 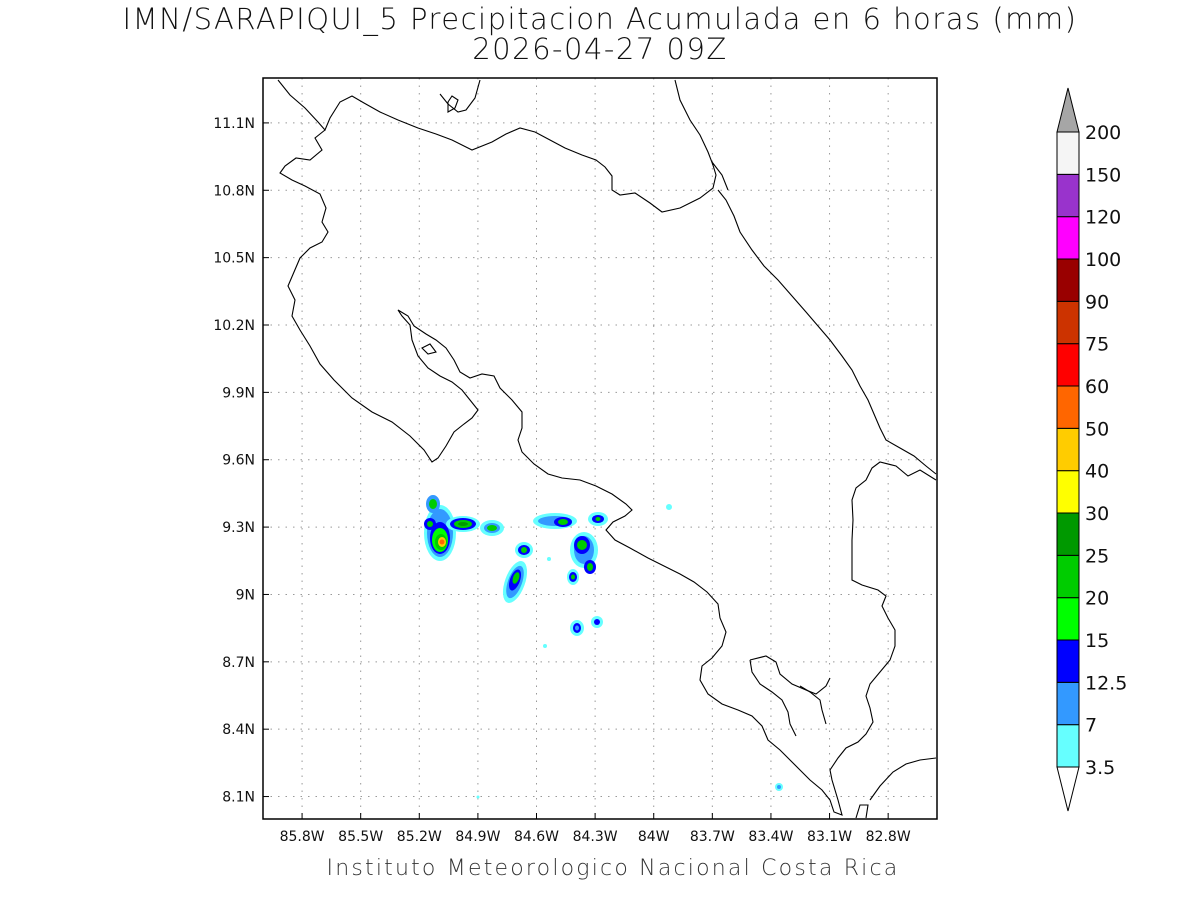 I want to click on colorbar-level-label: 25, so click(x=1097, y=556).